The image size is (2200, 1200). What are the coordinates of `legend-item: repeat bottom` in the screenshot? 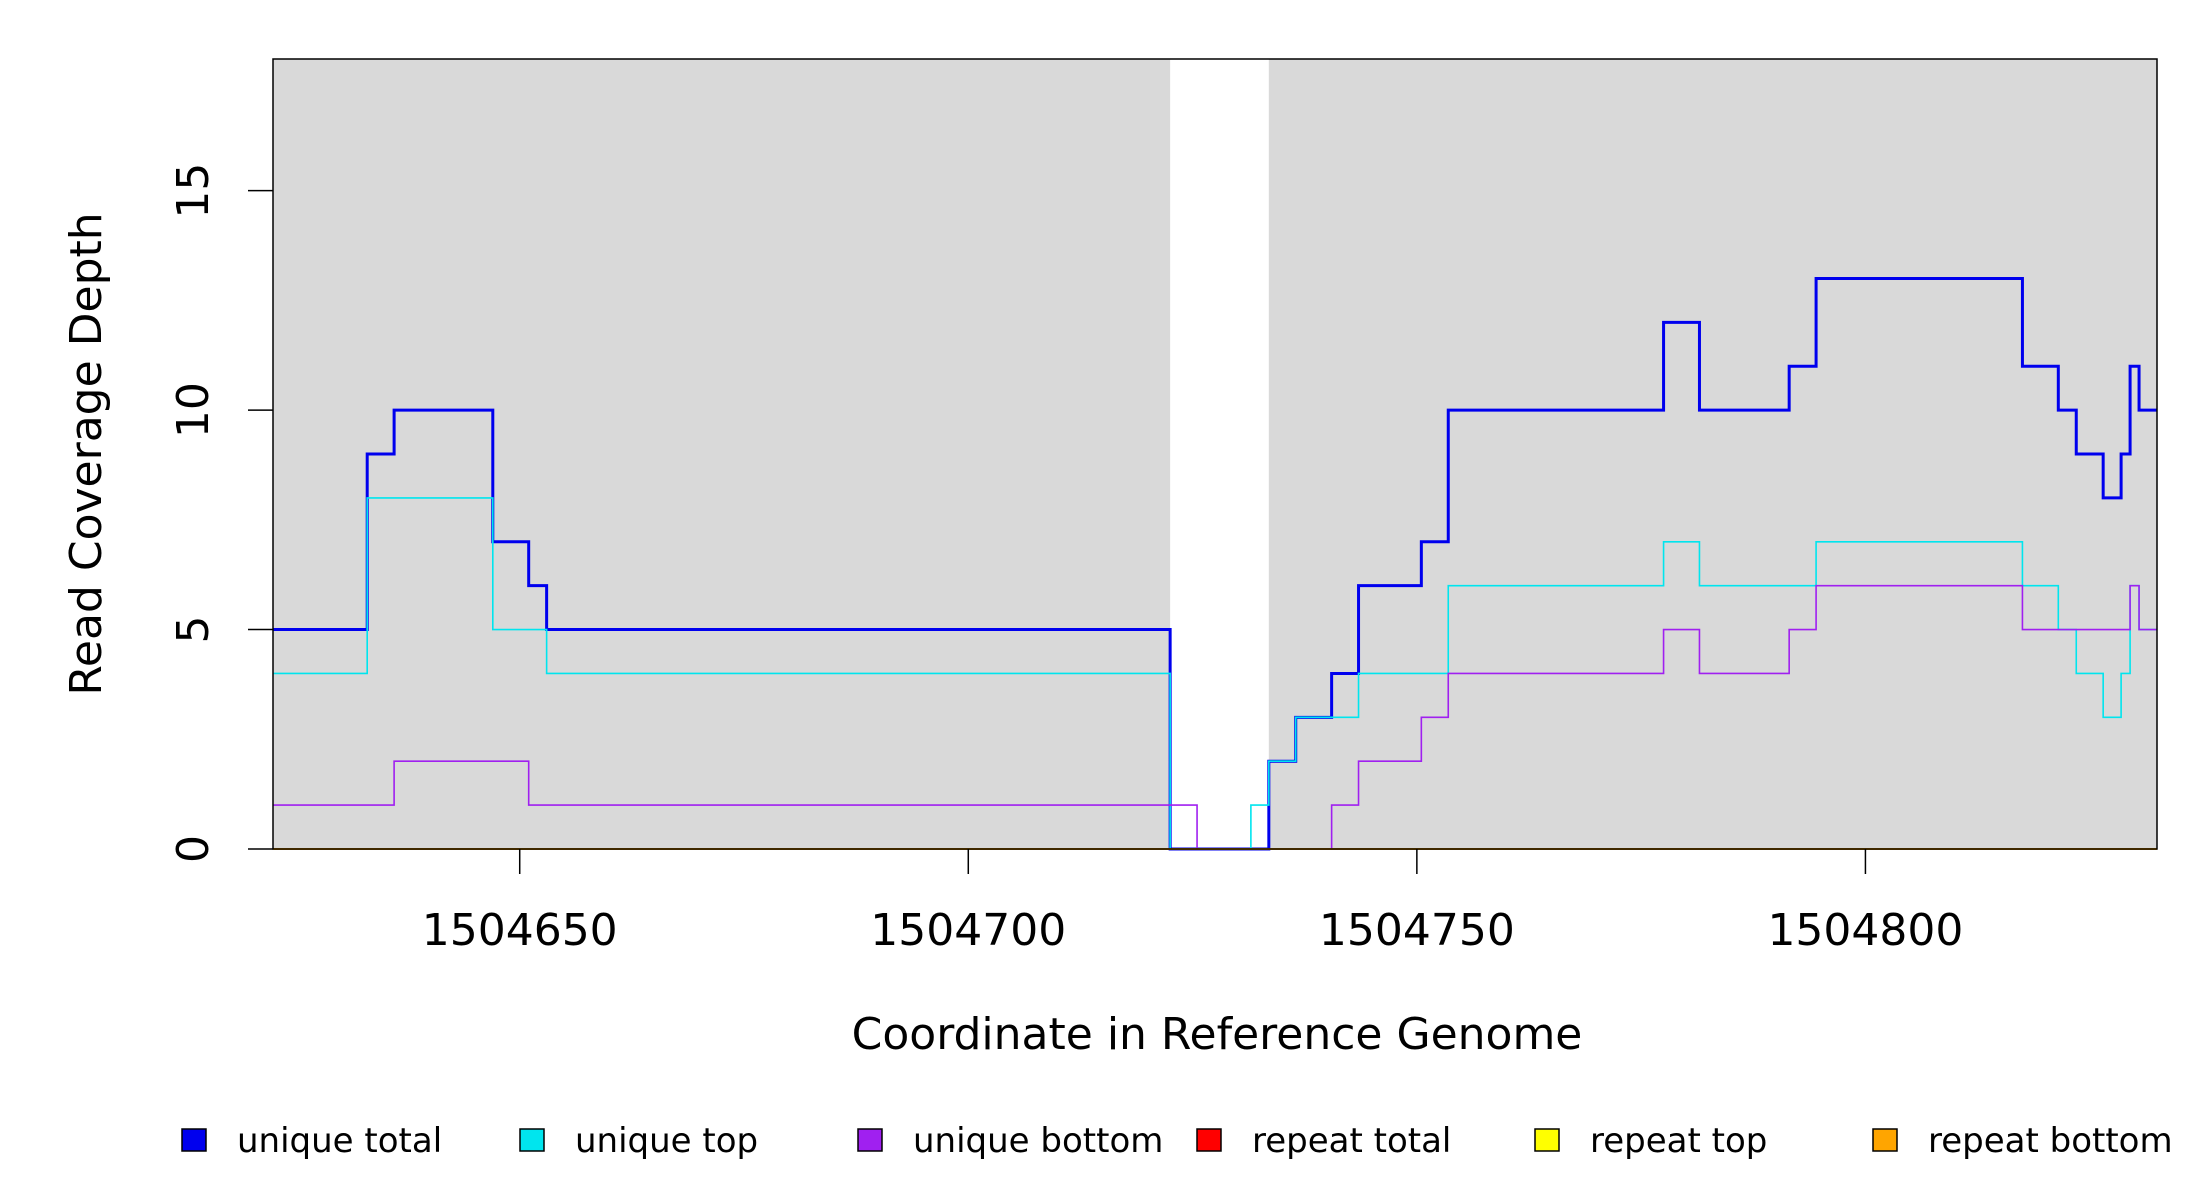 It's located at (2022, 1141).